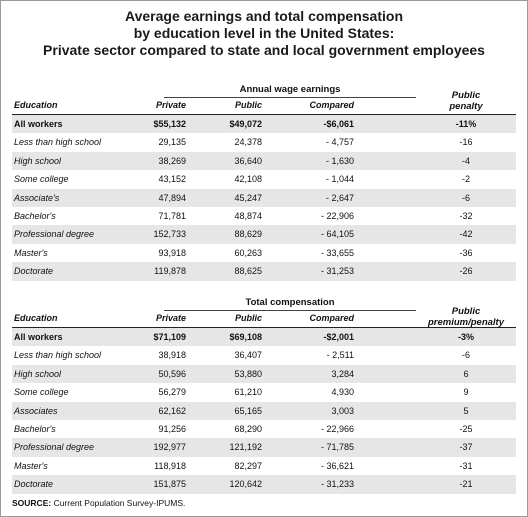 The height and width of the screenshot is (517, 528). What do you see at coordinates (248, 271) in the screenshot?
I see `cell-public: 88,625` at bounding box center [248, 271].